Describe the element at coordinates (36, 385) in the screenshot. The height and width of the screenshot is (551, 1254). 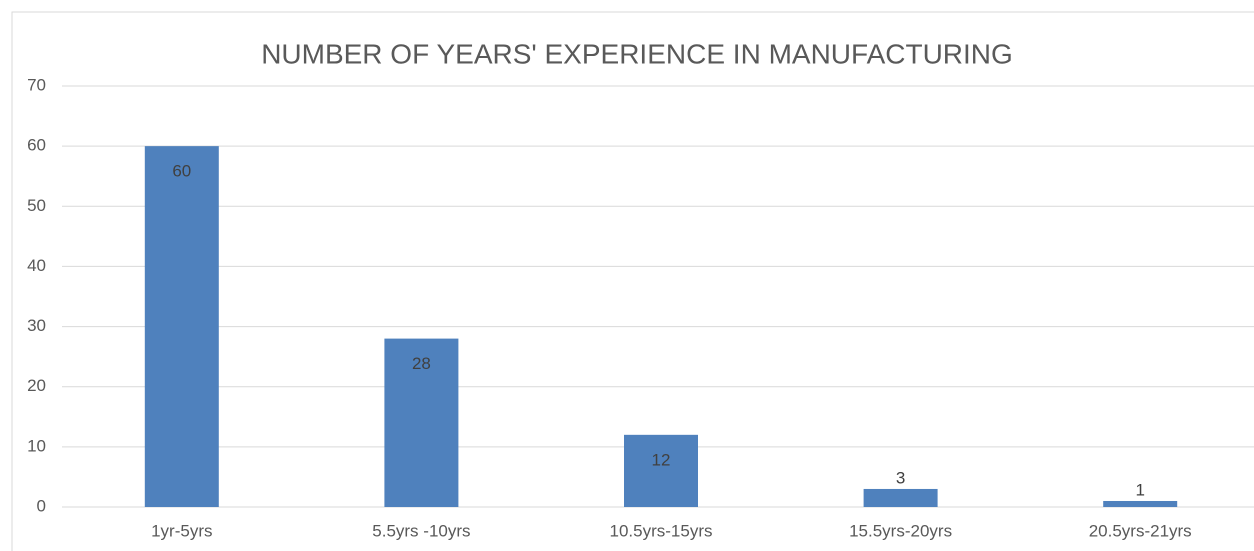
I see `y-tick-label: 20` at that location.